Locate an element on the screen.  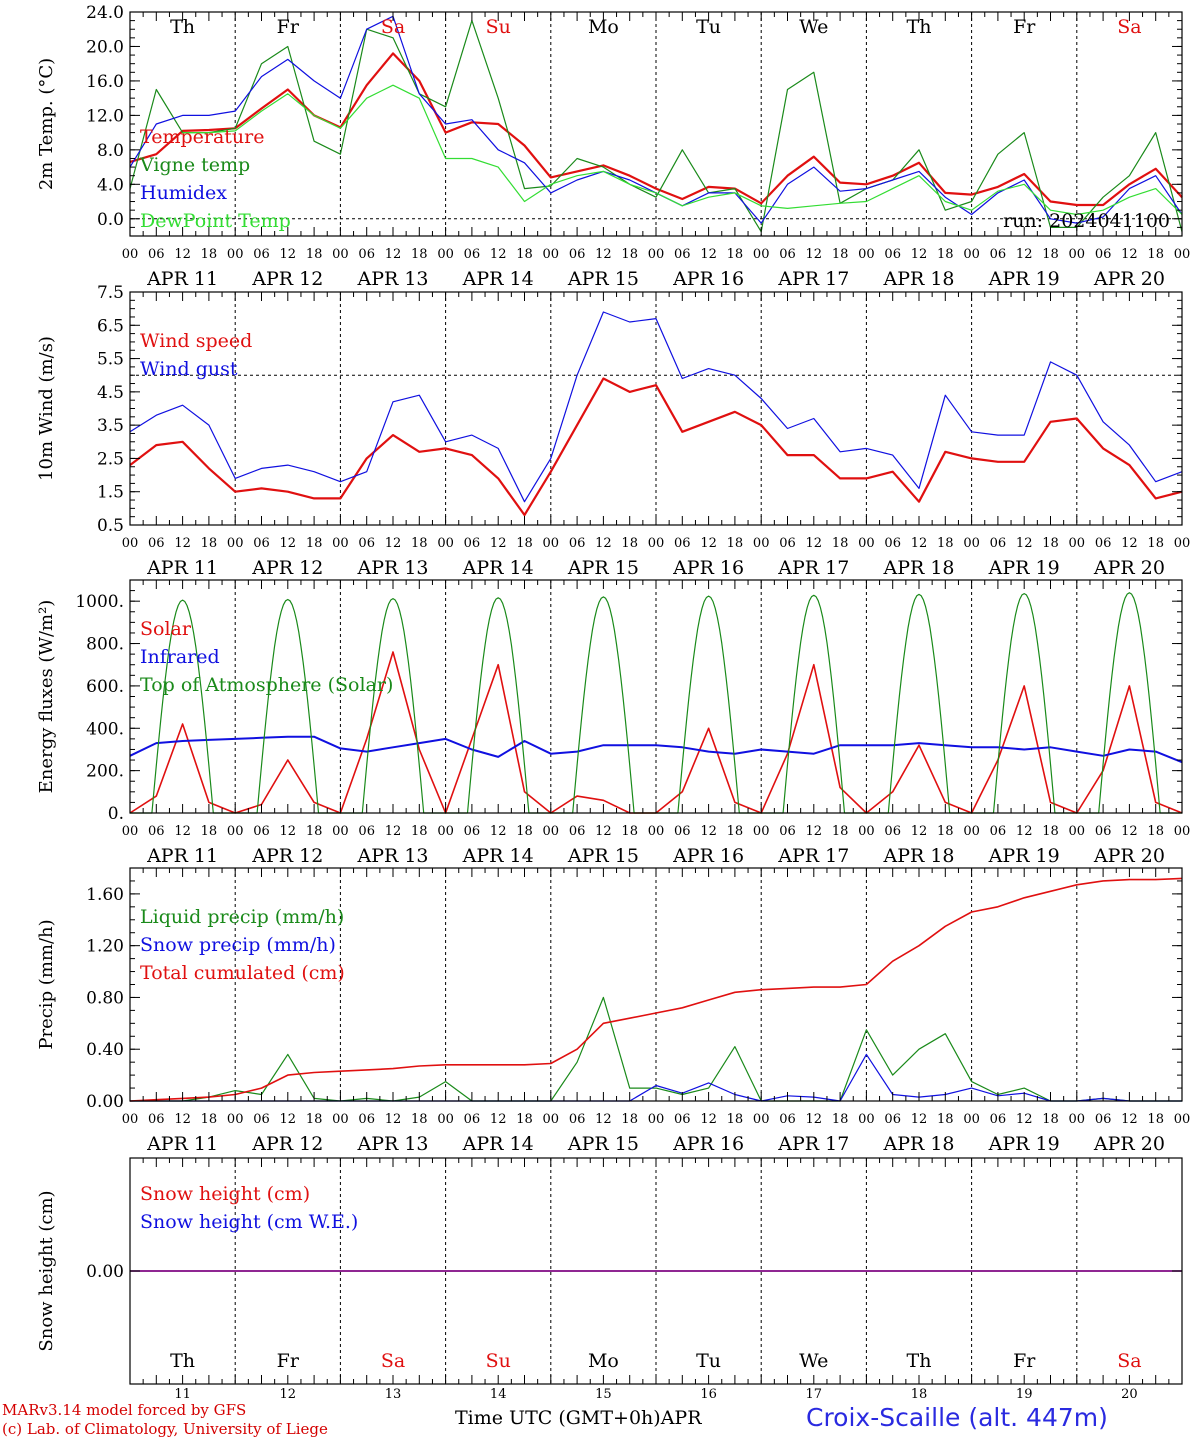
legend-entry: Total cumulated (cm) is located at coordinates (242, 973).